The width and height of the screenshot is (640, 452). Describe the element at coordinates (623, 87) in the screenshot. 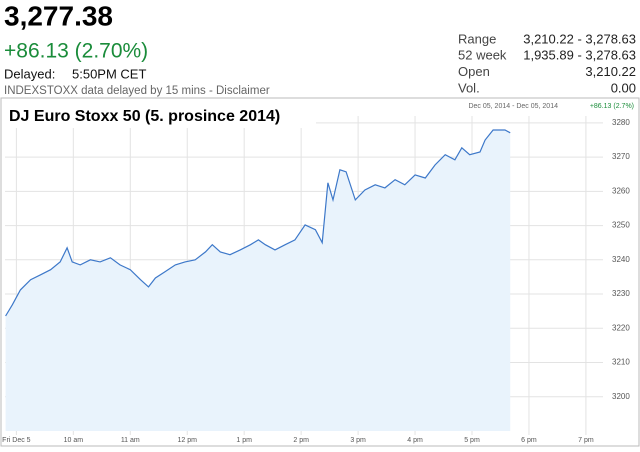

I see `stat-value: 0.00` at that location.